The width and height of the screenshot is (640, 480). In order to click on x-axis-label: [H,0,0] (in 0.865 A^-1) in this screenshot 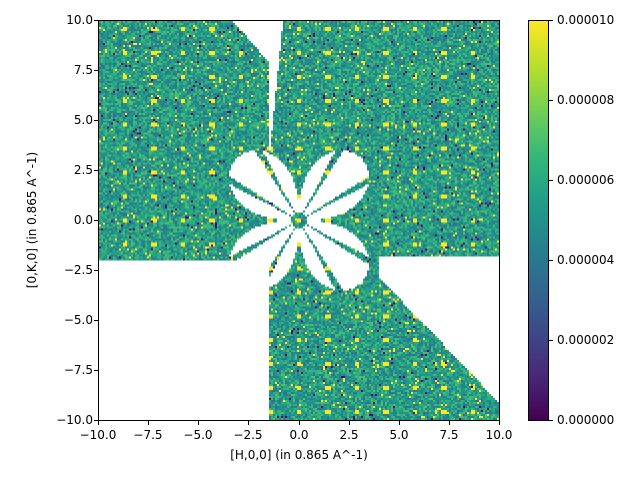, I will do `click(299, 455)`.